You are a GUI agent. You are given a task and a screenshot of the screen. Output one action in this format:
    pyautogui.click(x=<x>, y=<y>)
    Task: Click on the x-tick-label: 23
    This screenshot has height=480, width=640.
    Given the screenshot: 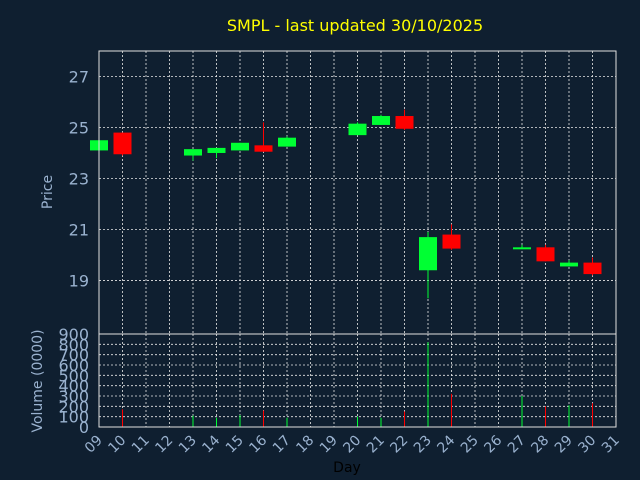 What is the action you would take?
    pyautogui.click(x=423, y=445)
    